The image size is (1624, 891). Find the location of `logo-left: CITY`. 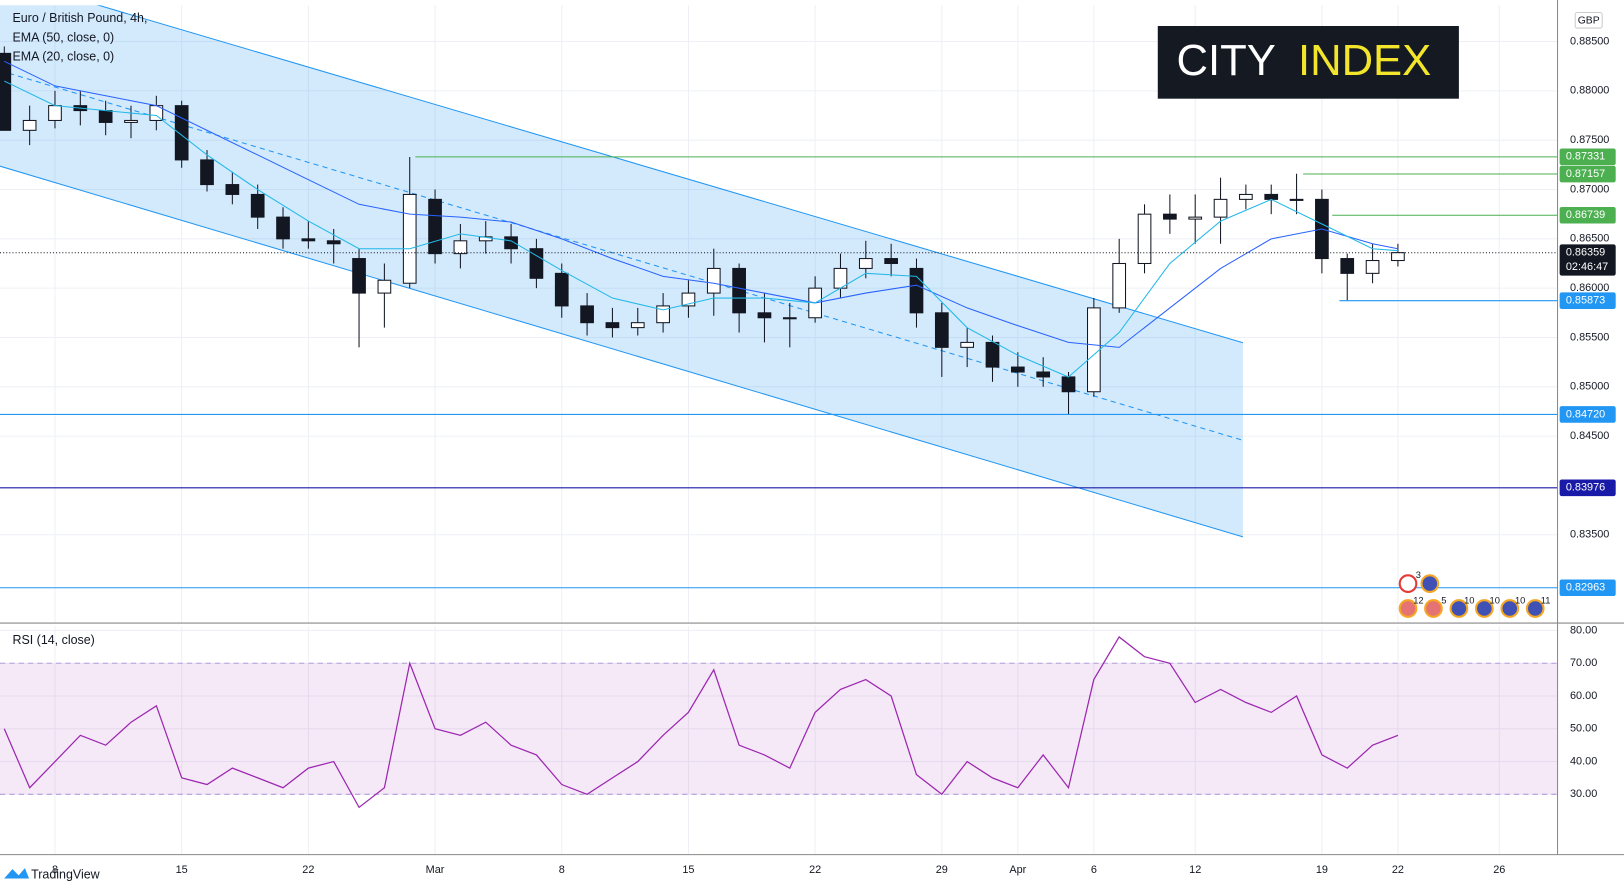

logo-left: CITY is located at coordinates (1225, 61).